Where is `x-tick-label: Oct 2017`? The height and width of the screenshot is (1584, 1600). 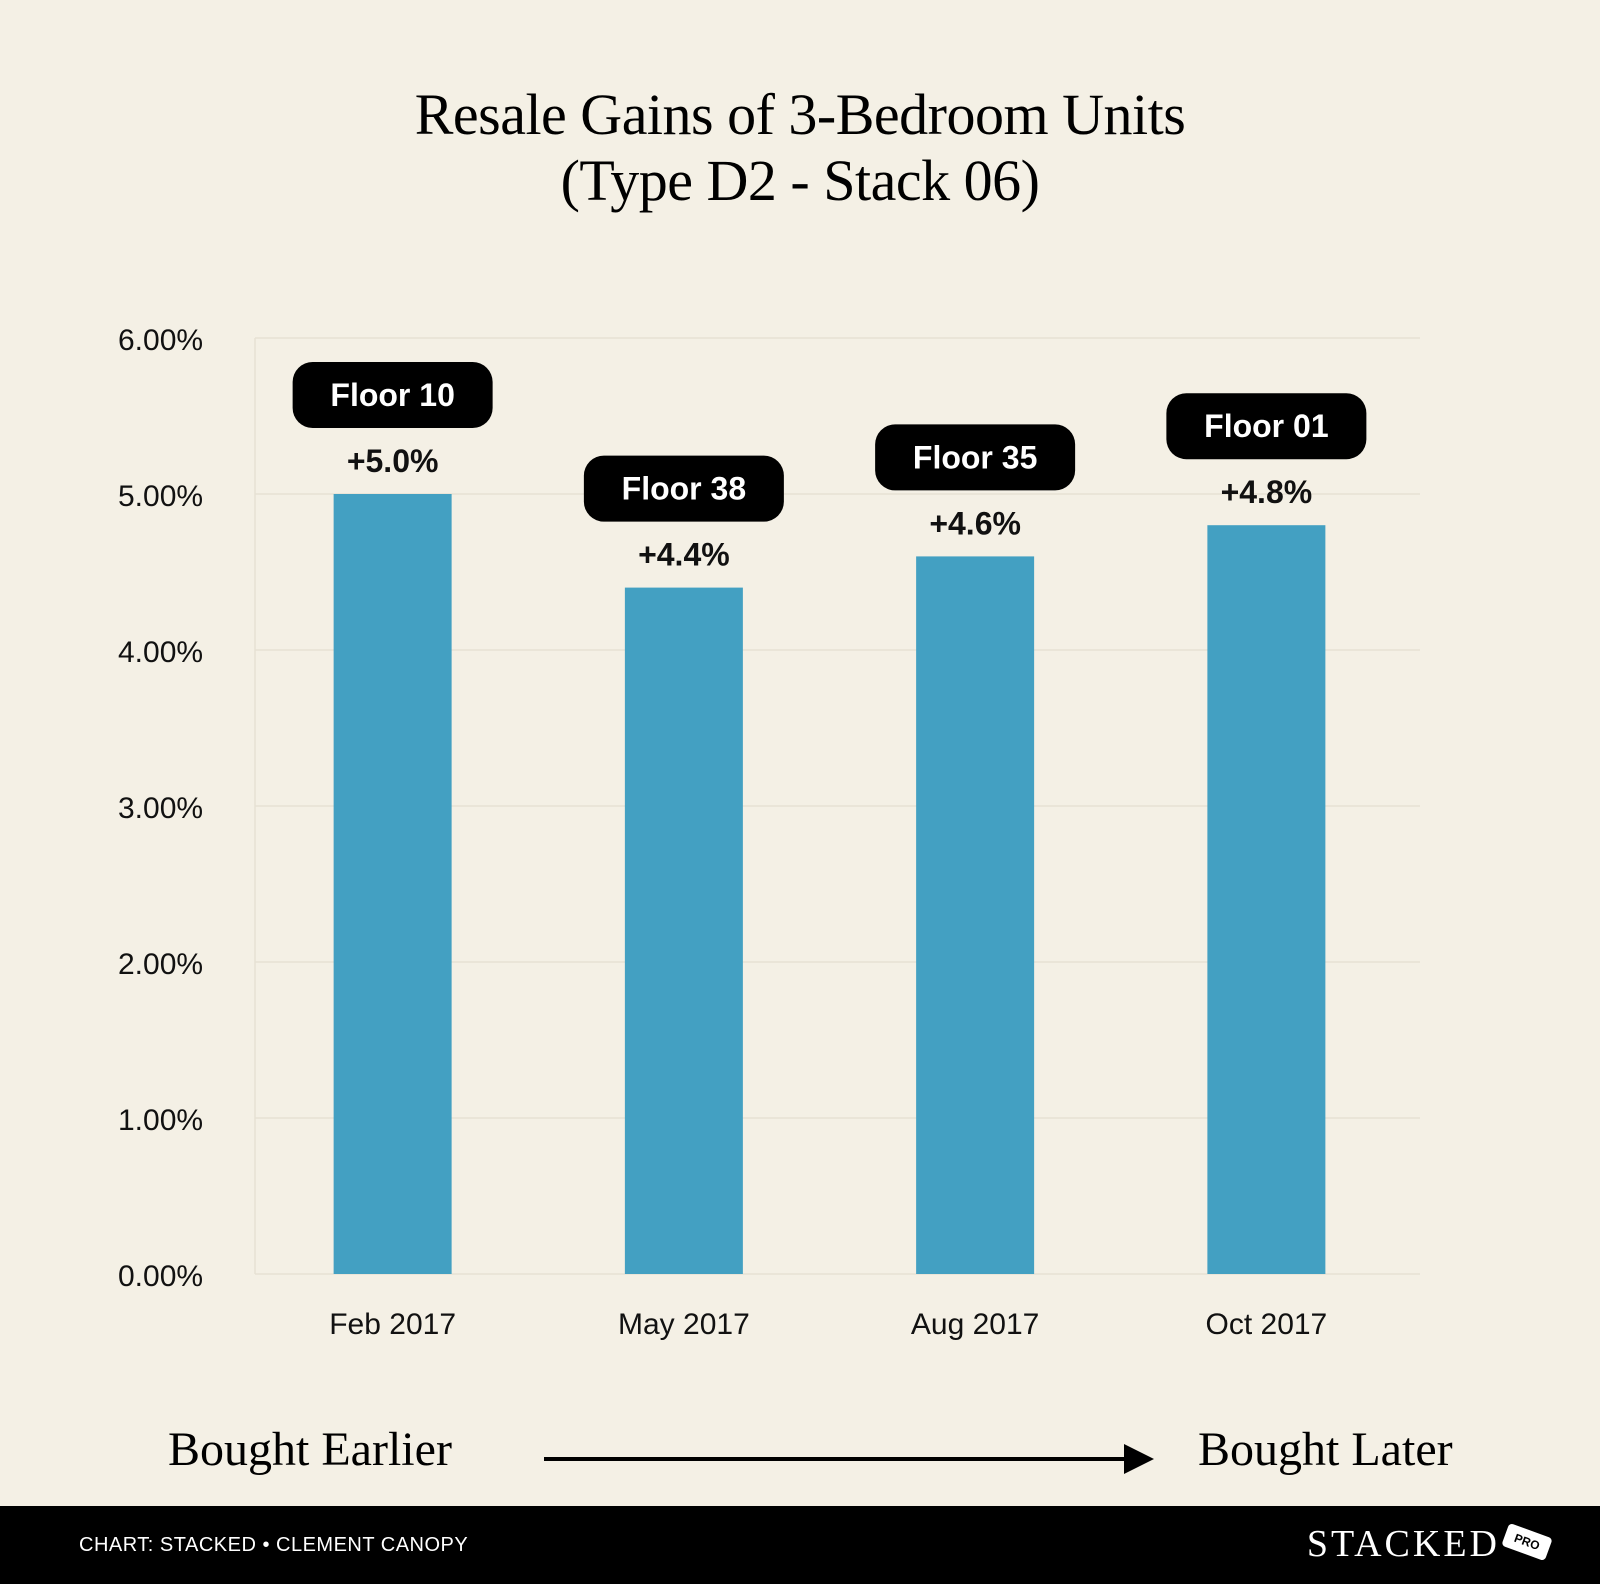
x-tick-label: Oct 2017 is located at coordinates (1267, 1324).